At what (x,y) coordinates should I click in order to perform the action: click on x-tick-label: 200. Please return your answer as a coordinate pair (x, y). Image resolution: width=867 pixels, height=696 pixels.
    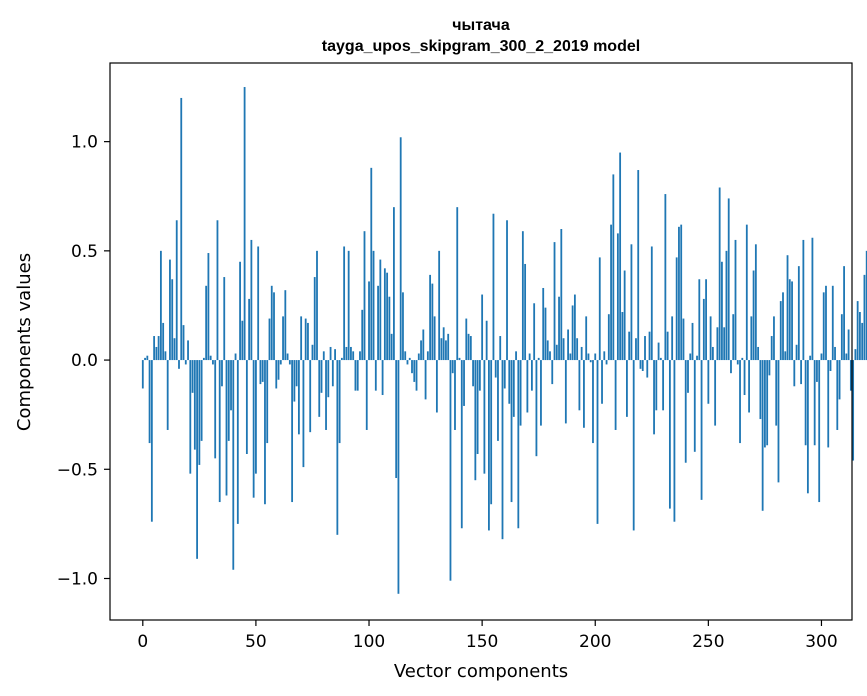
    Looking at the image, I should click on (595, 642).